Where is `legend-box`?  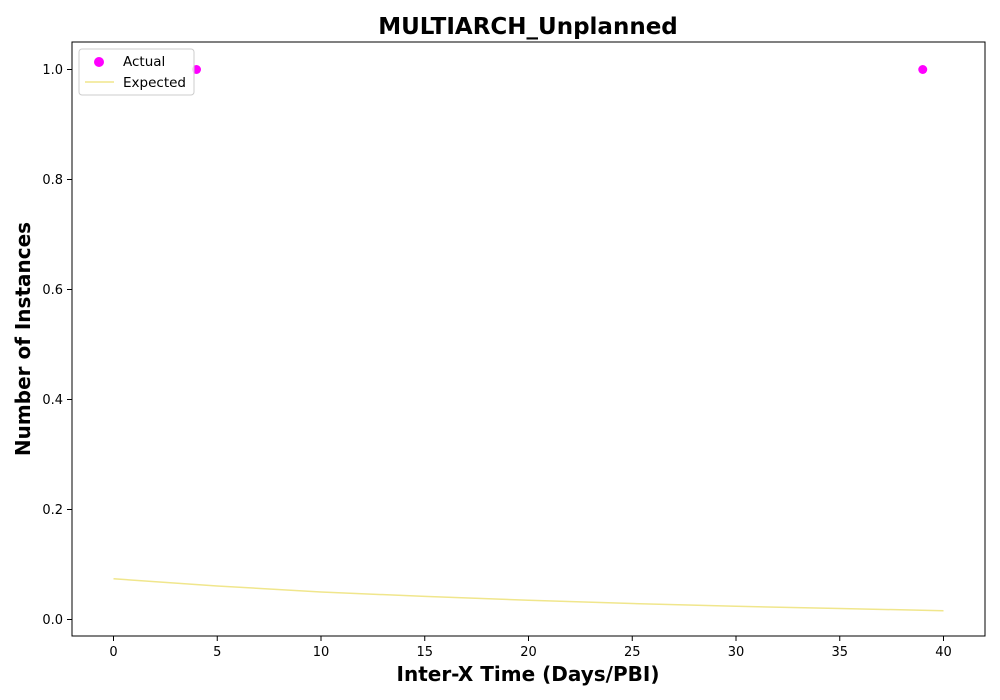
legend-box is located at coordinates (136, 72).